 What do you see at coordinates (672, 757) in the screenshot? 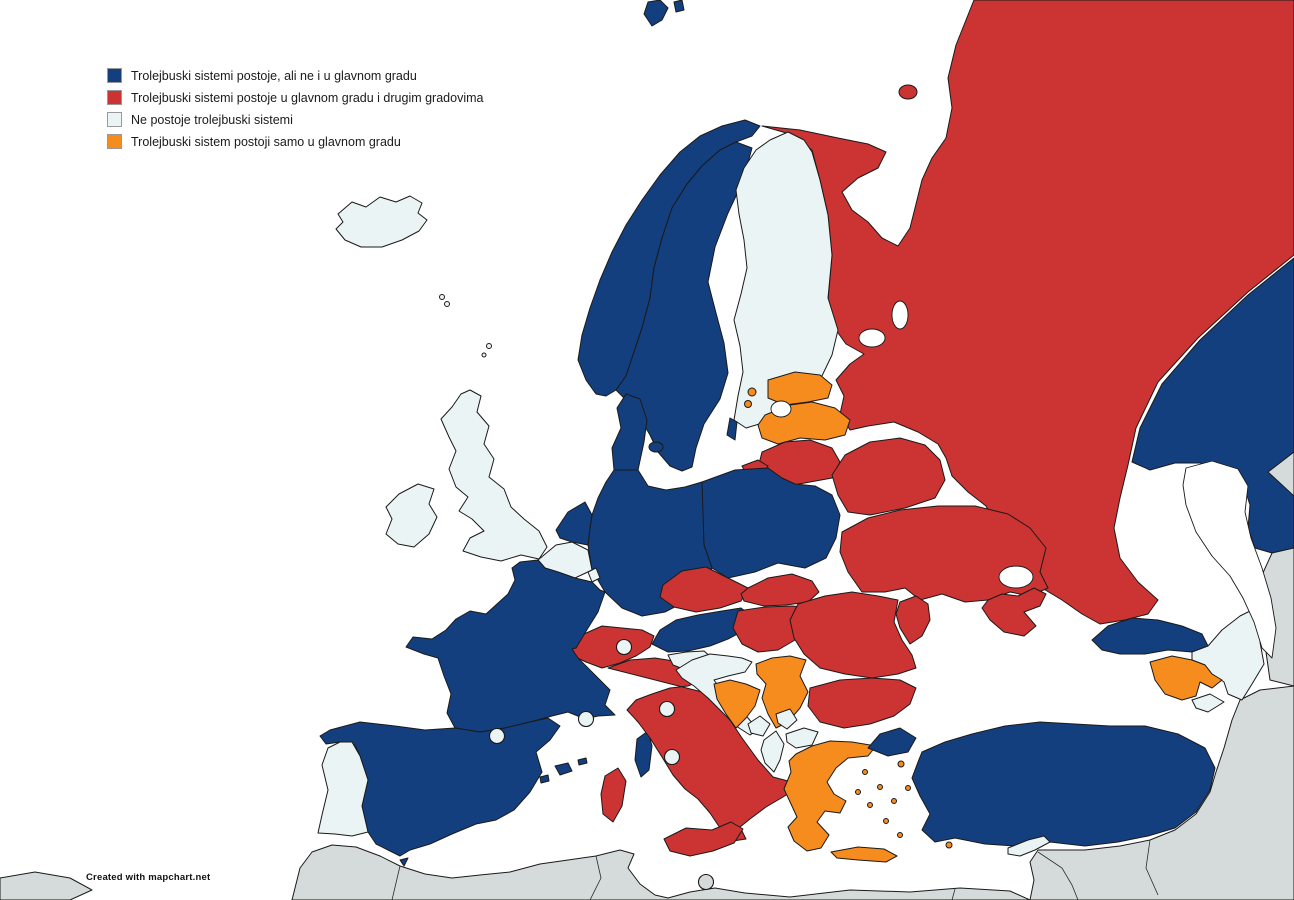
I see `microstate-vatican` at bounding box center [672, 757].